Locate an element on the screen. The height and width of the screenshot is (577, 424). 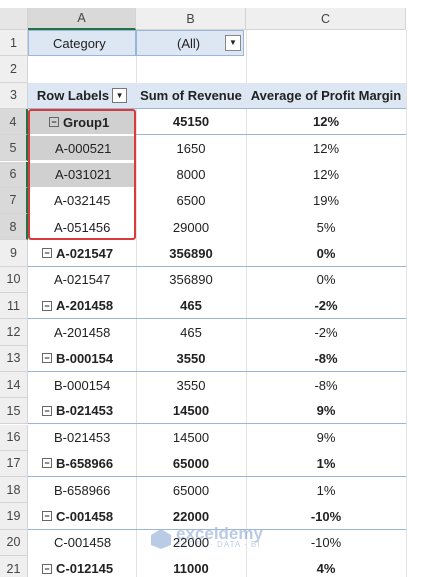
value-cell: -10% is located at coordinates (326, 543).